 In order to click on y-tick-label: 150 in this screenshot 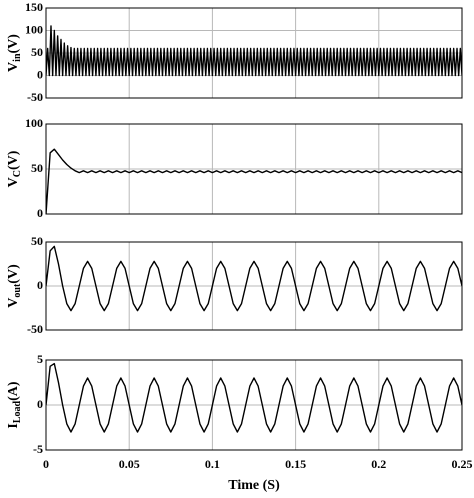, I will do `click(34, 7)`.